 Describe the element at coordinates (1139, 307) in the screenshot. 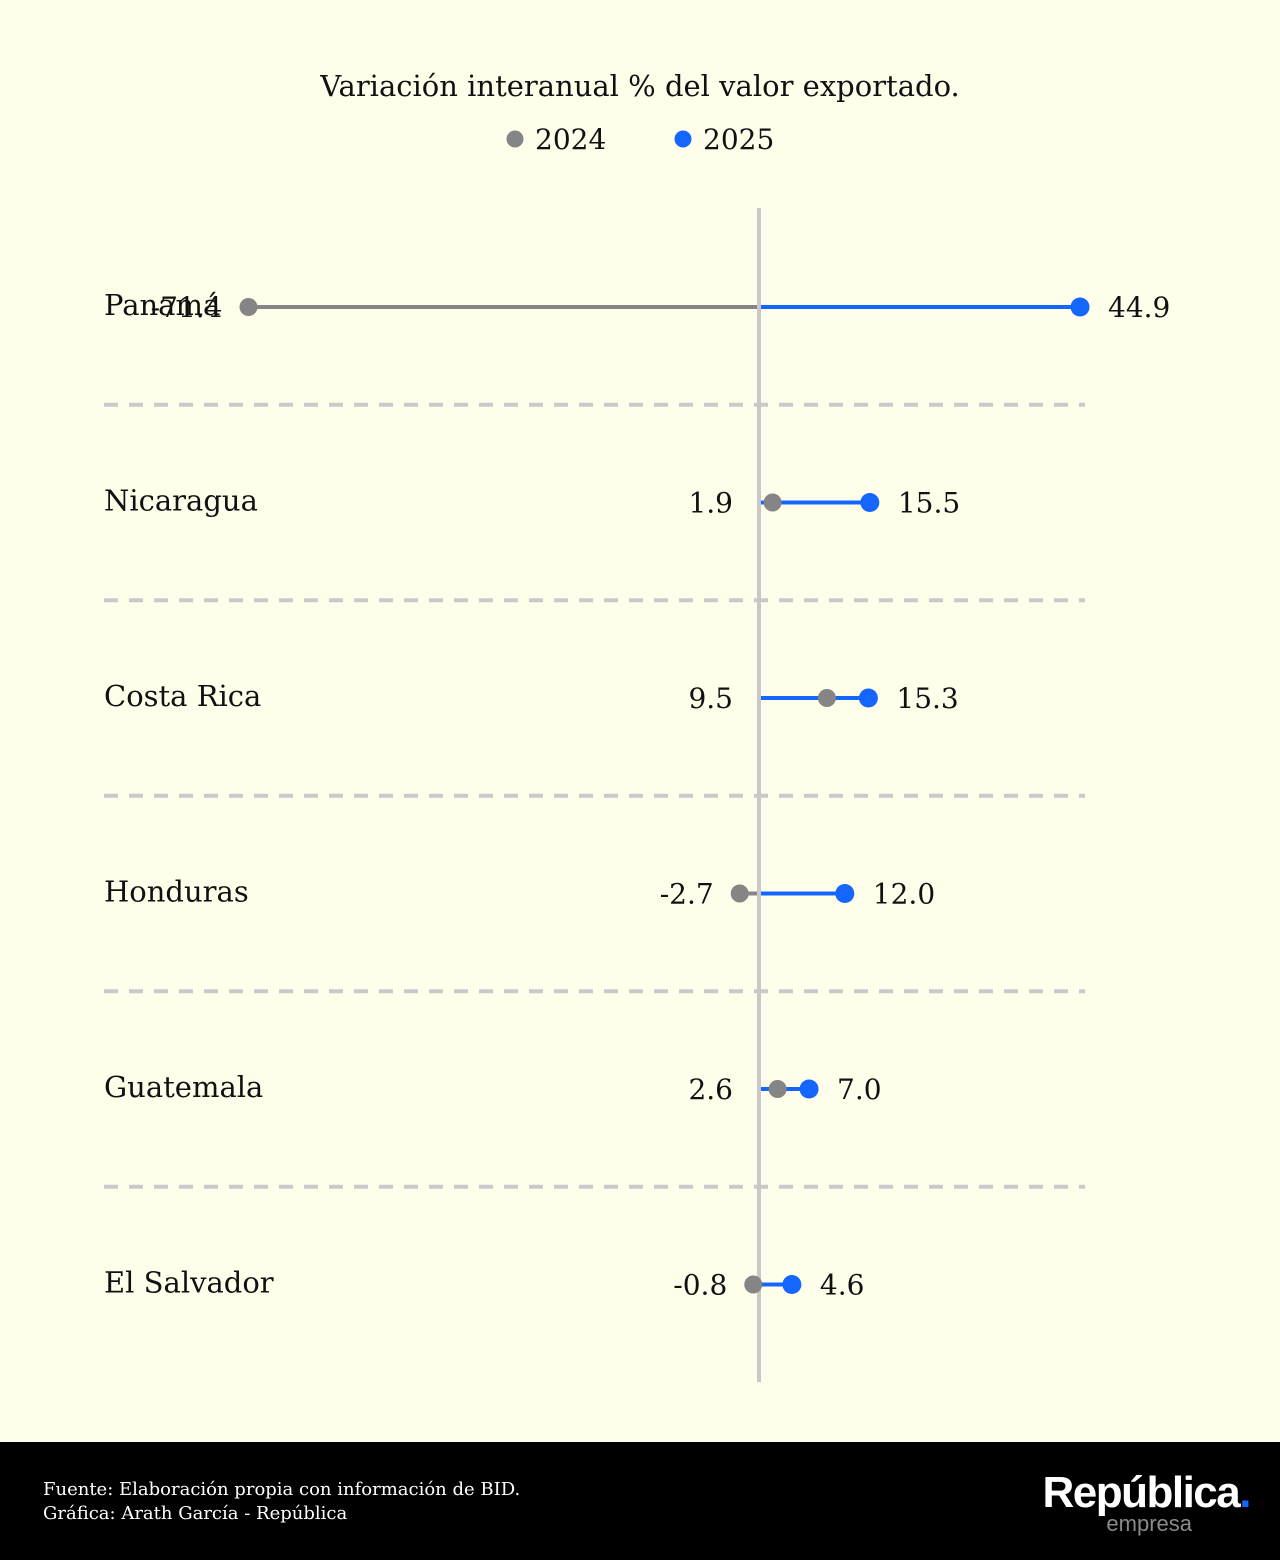

I see `value-label-2025: 44.9` at that location.